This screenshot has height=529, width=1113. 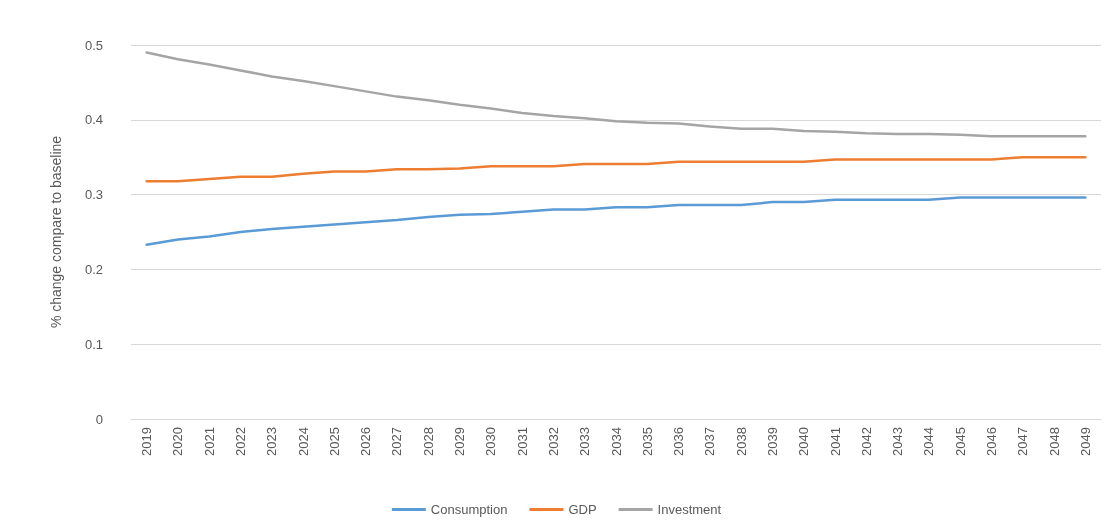 What do you see at coordinates (689, 509) in the screenshot?
I see `legend-label: Investment` at bounding box center [689, 509].